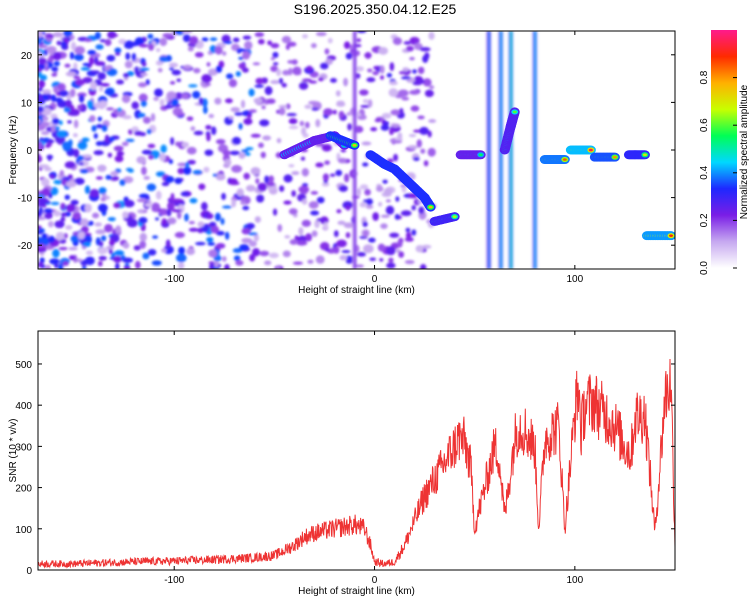  I want to click on y-tick-label: 200, so click(23, 489).